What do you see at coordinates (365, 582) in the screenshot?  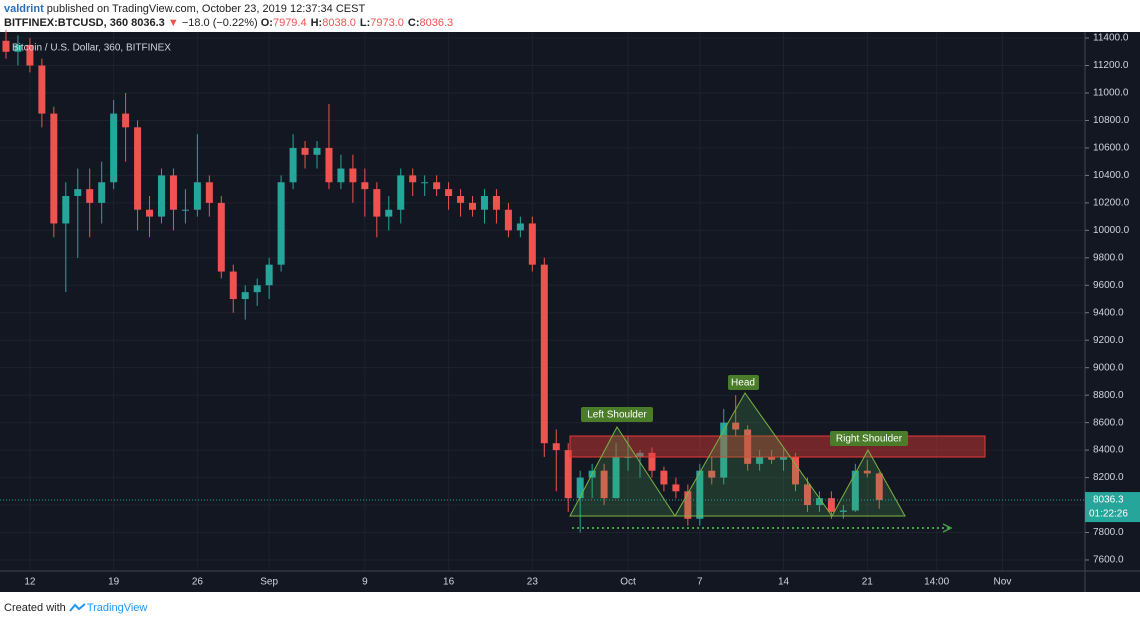 I see `x-tick-label: 9` at bounding box center [365, 582].